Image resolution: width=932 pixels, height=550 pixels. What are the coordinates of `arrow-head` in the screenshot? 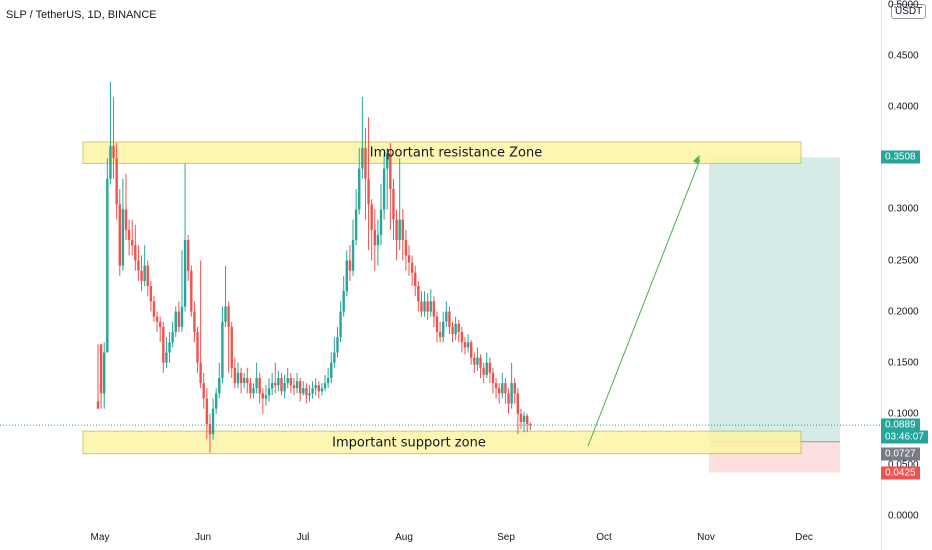 It's located at (696, 159).